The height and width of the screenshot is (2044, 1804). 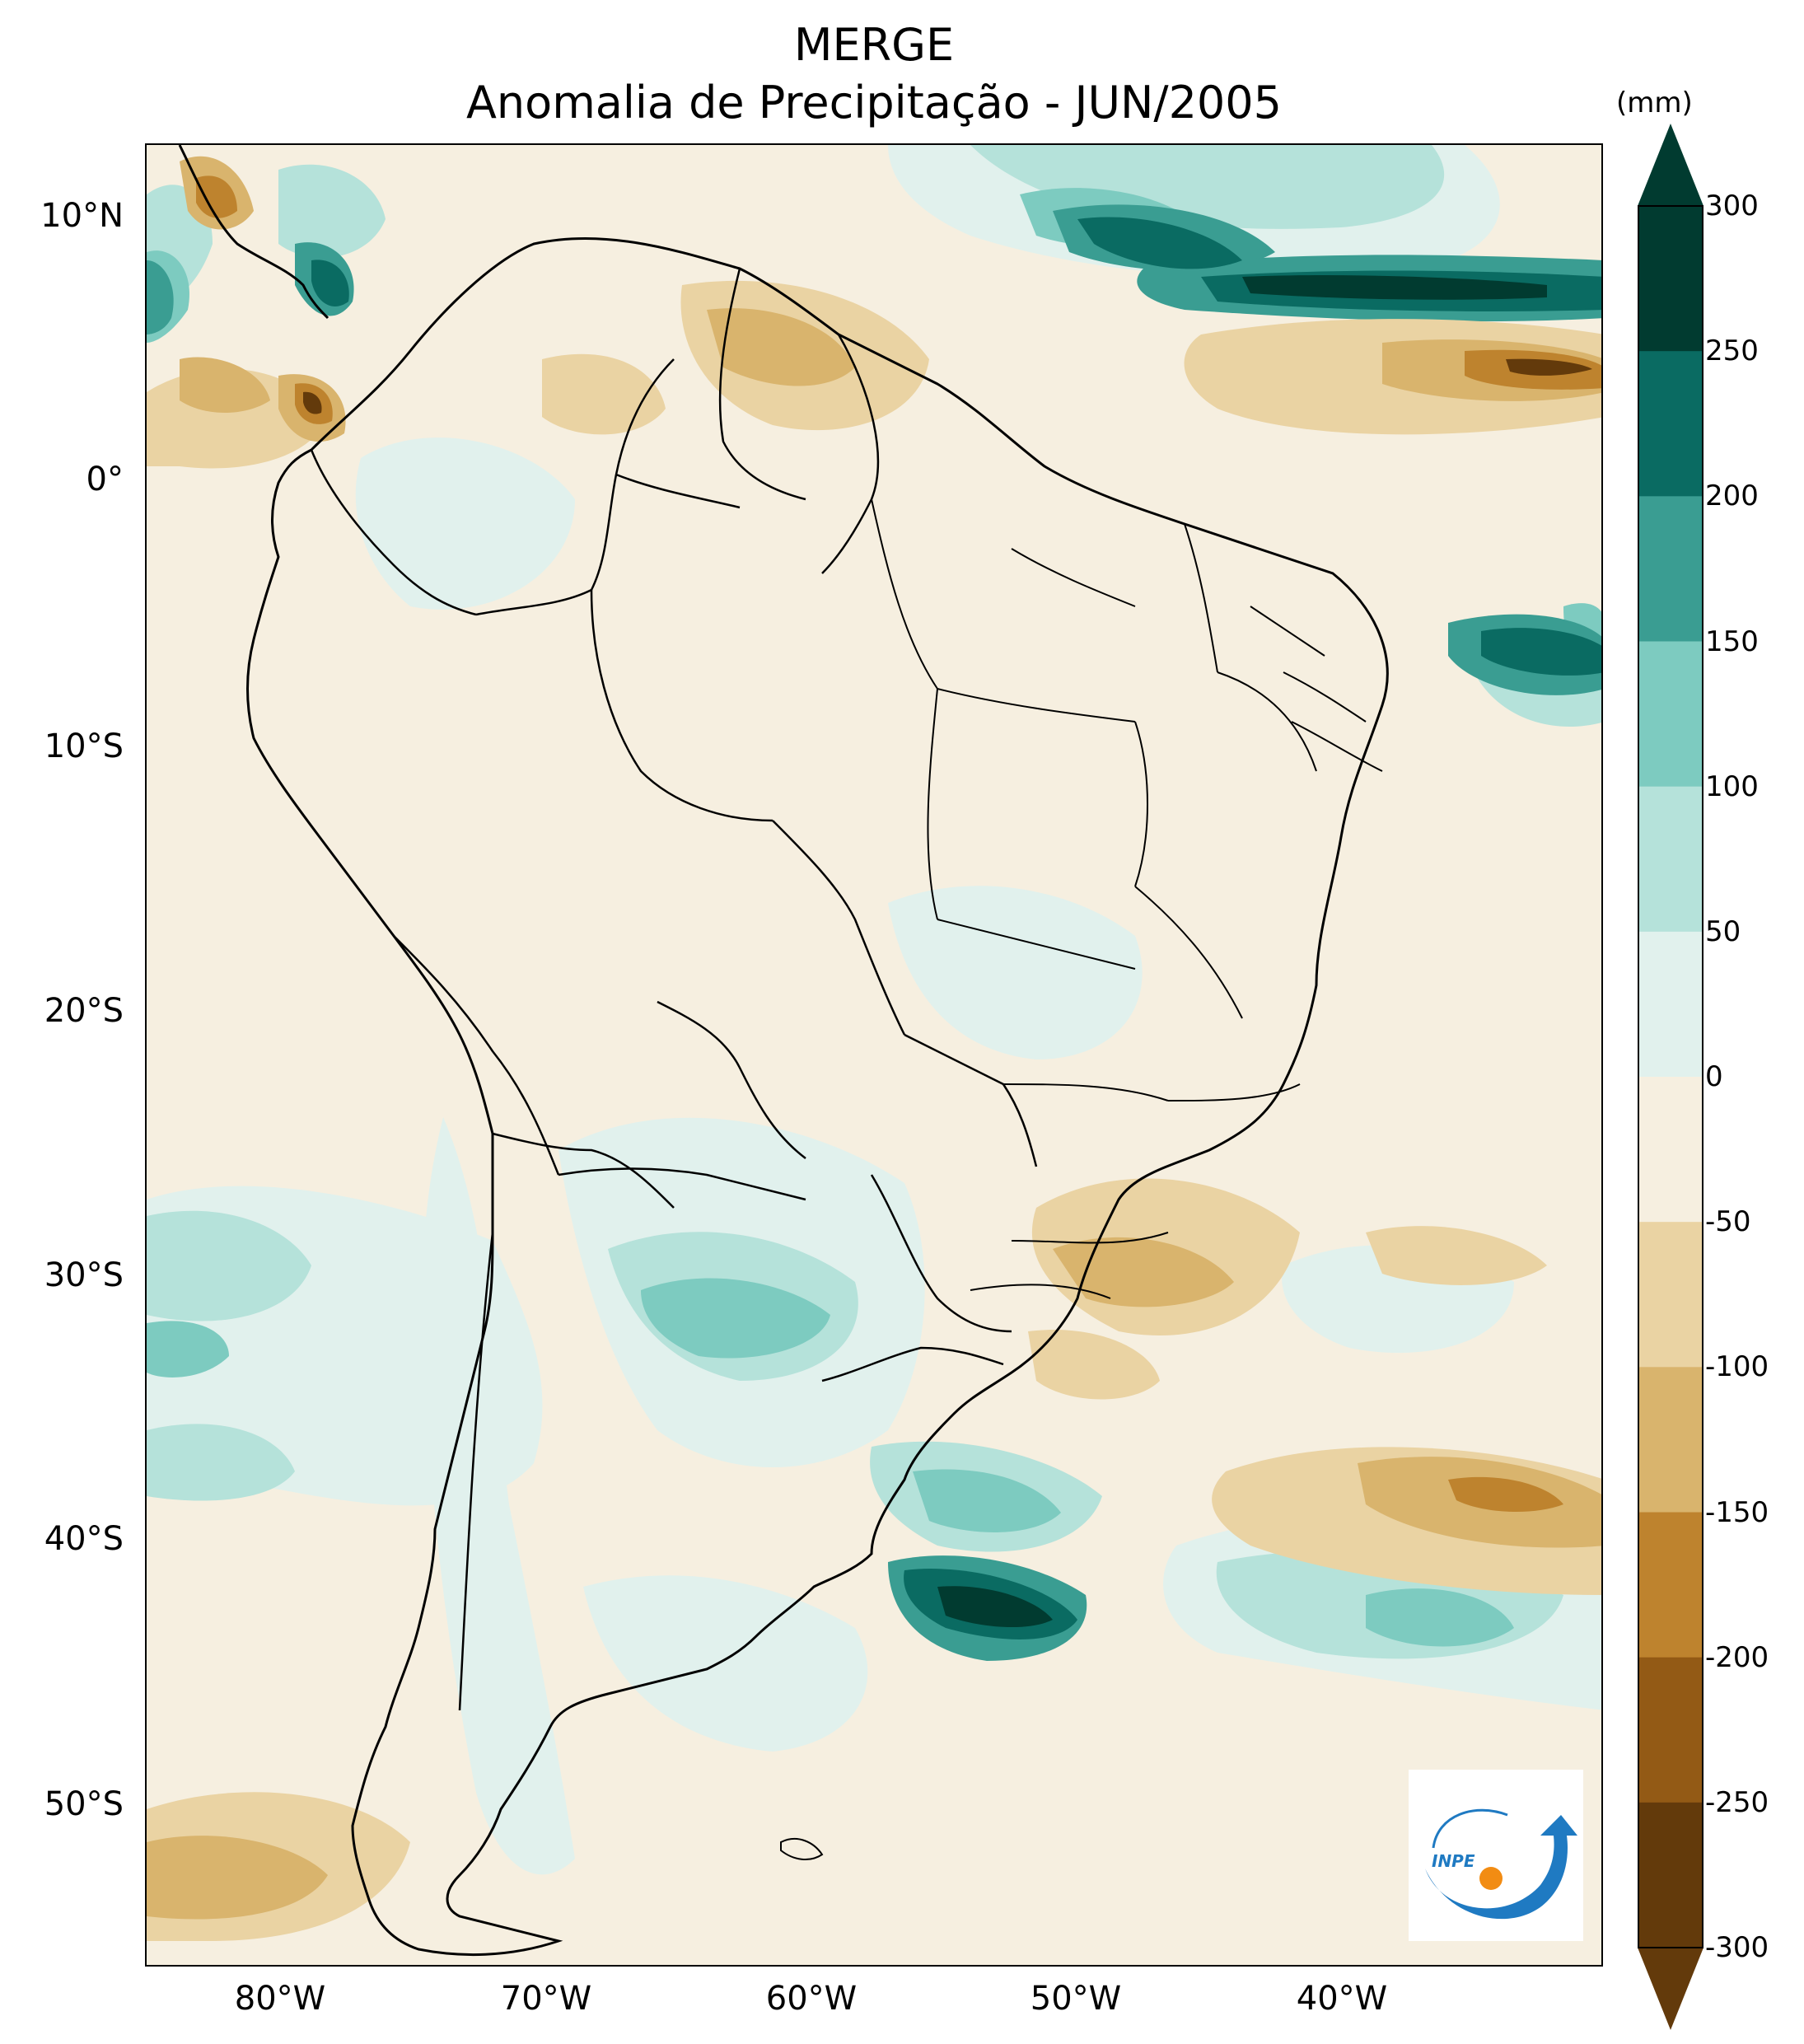 I want to click on logo-big-arrow, so click(x=1501, y=1867).